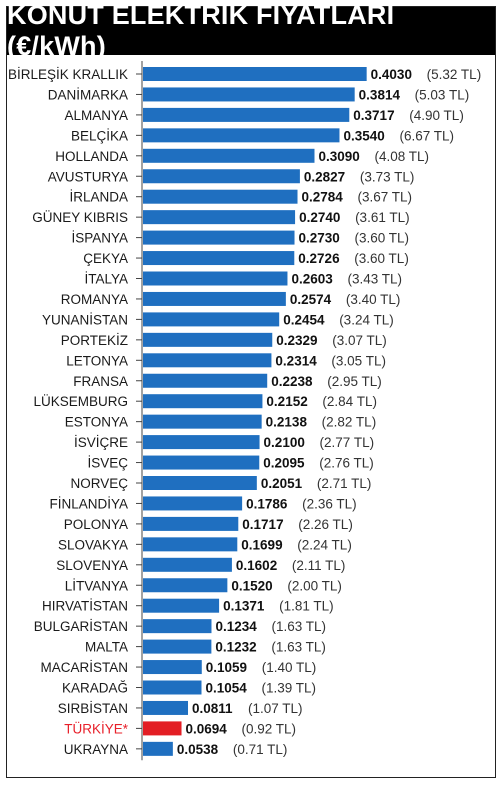 This screenshot has height=786, width=504. What do you see at coordinates (99, 238) in the screenshot?
I see `category-label: İSPANYA` at bounding box center [99, 238].